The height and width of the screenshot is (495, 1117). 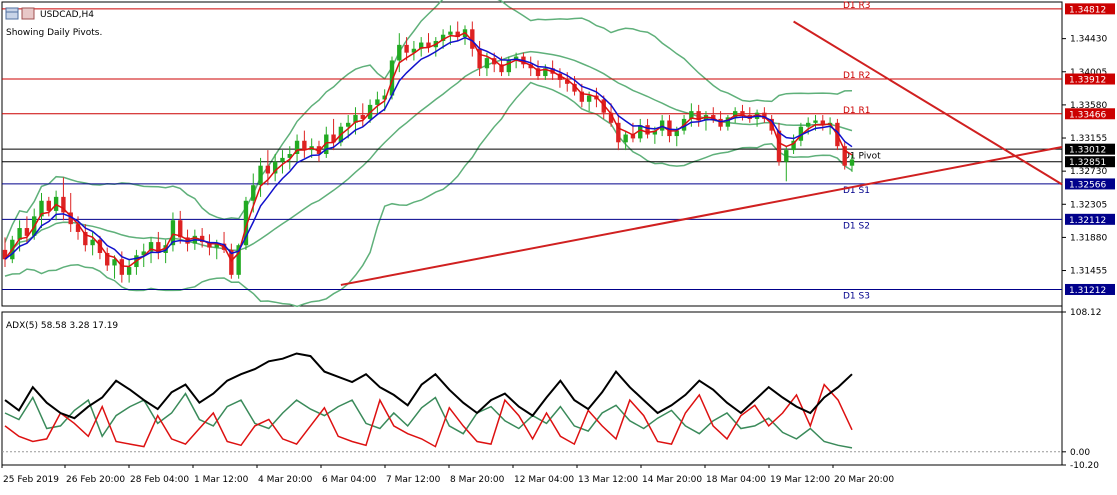 I want to click on pivot-price-tag-label: 1.32566, so click(x=1087, y=185).